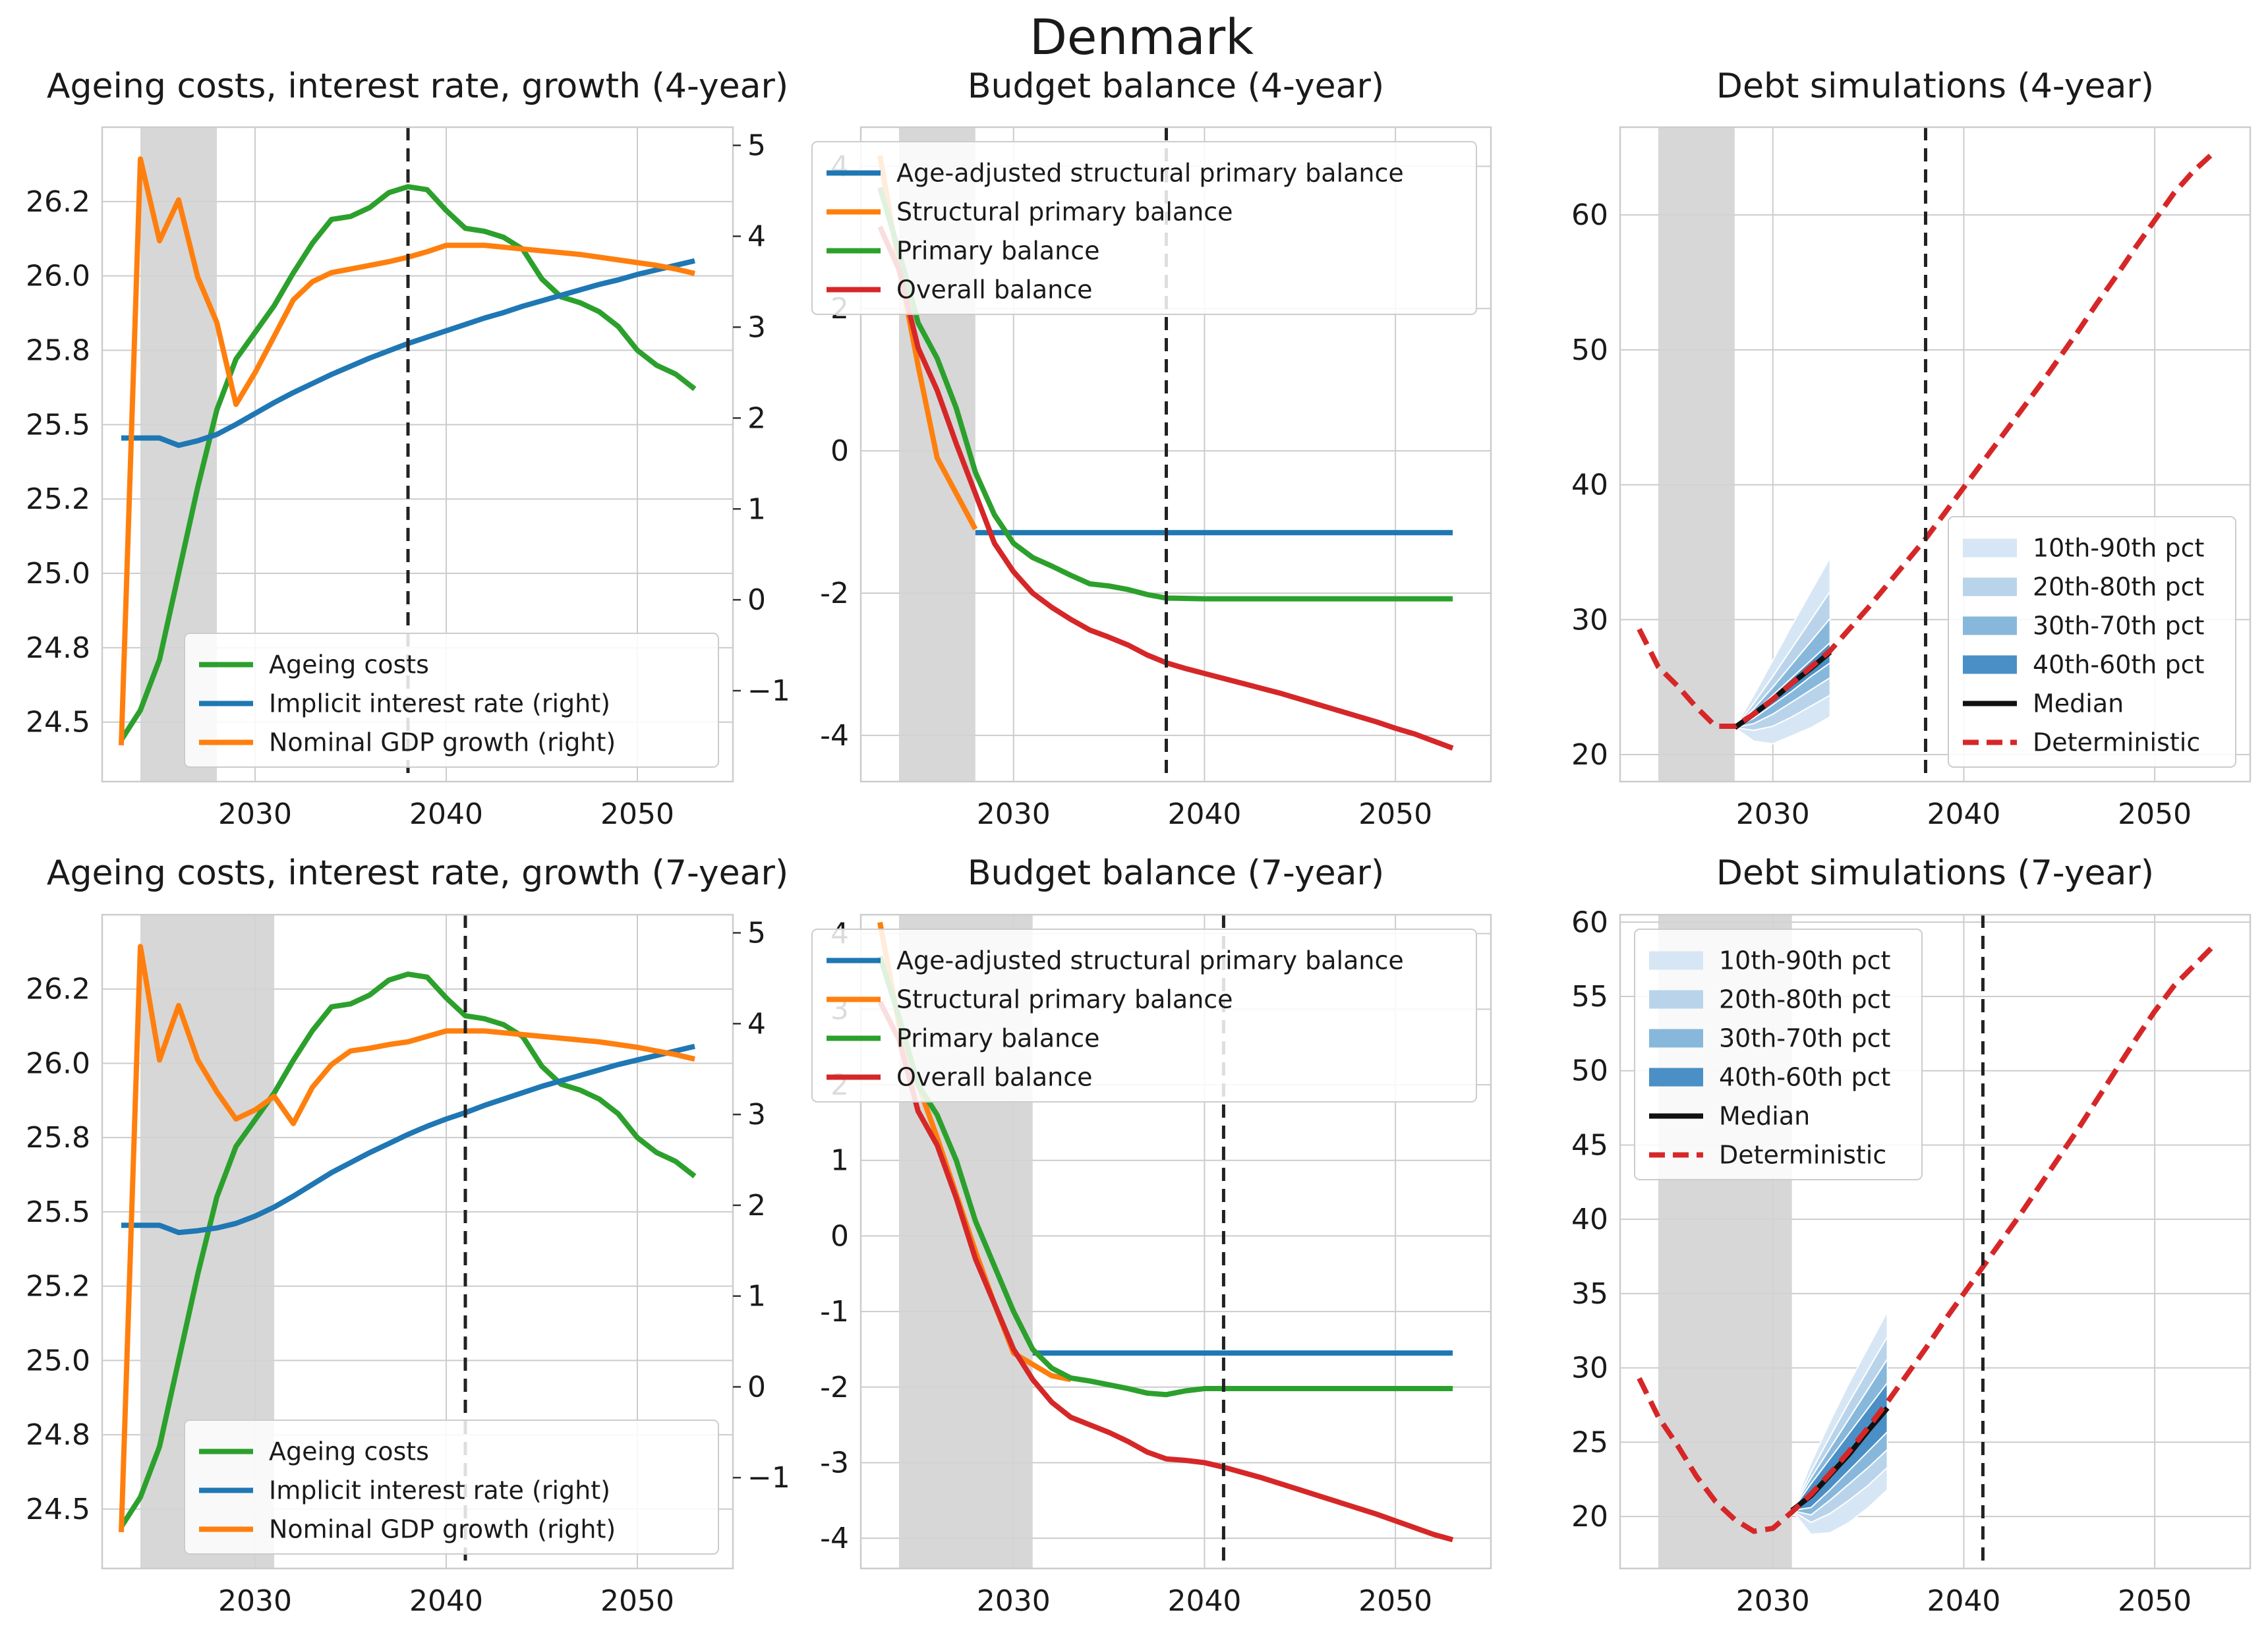  What do you see at coordinates (834, 1312) in the screenshot?
I see `y-tick-label: -1` at bounding box center [834, 1312].